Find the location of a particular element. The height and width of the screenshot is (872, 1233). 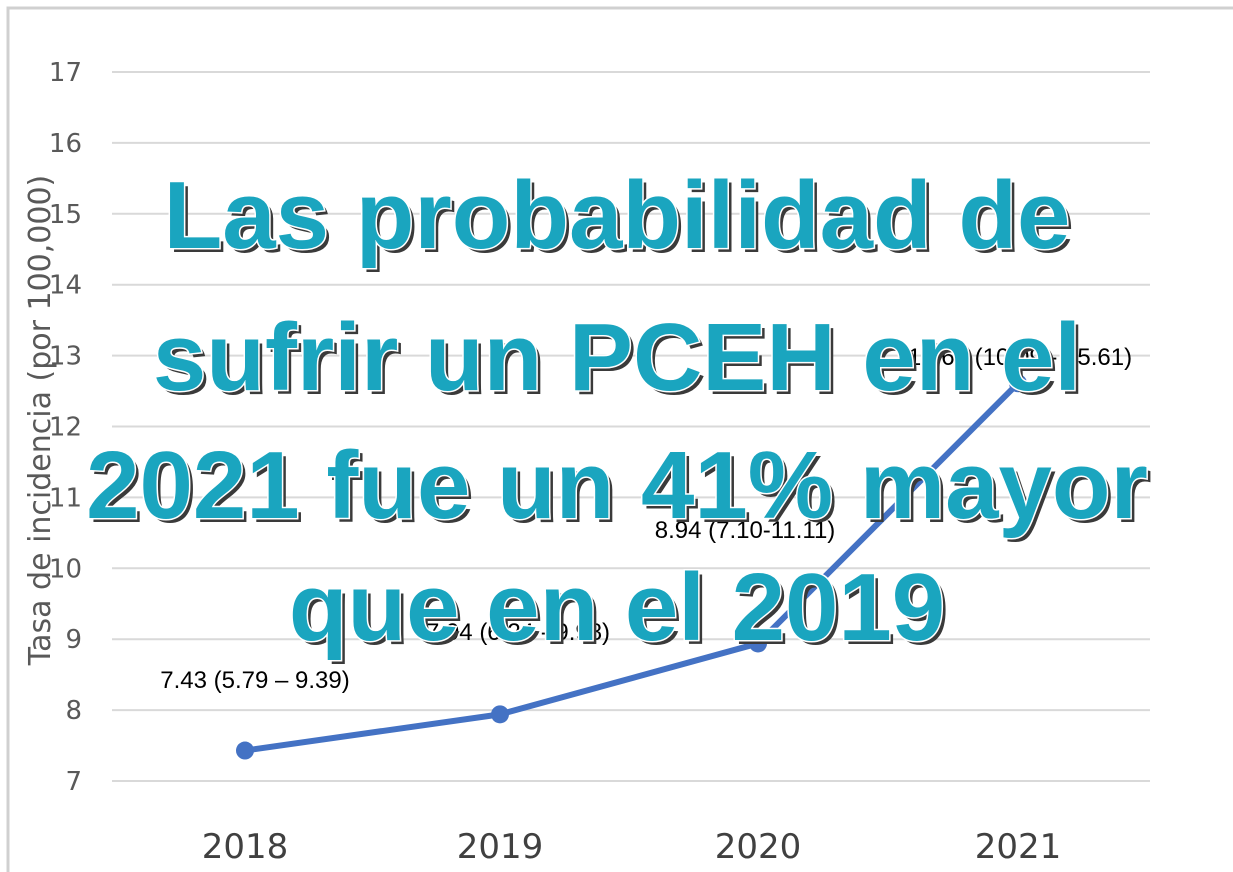

data-label: 7.43 (5.79 – 9.39) is located at coordinates (254, 680).